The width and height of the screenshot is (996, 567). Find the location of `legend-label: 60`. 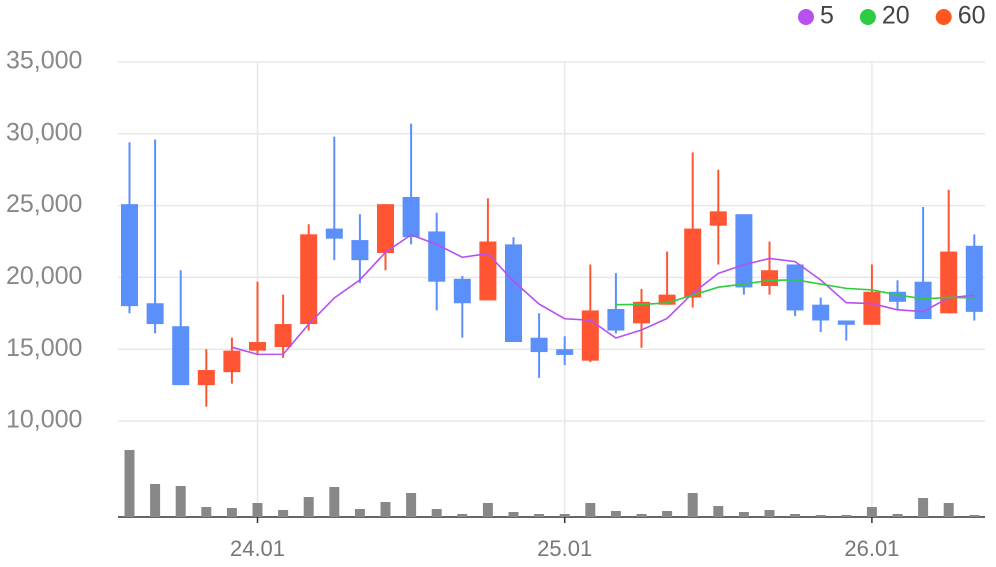

legend-label: 60 is located at coordinates (972, 16).